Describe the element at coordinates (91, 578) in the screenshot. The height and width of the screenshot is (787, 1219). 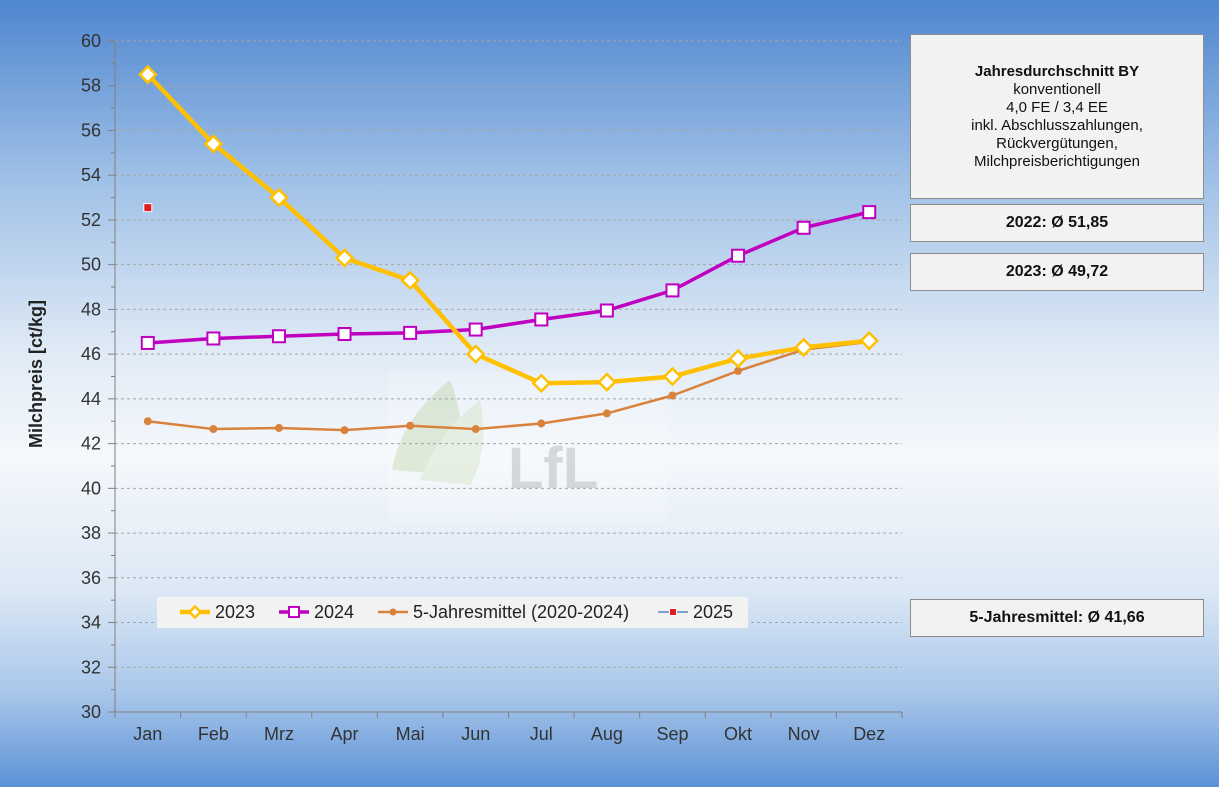
I see `y-tick-label: 36` at that location.